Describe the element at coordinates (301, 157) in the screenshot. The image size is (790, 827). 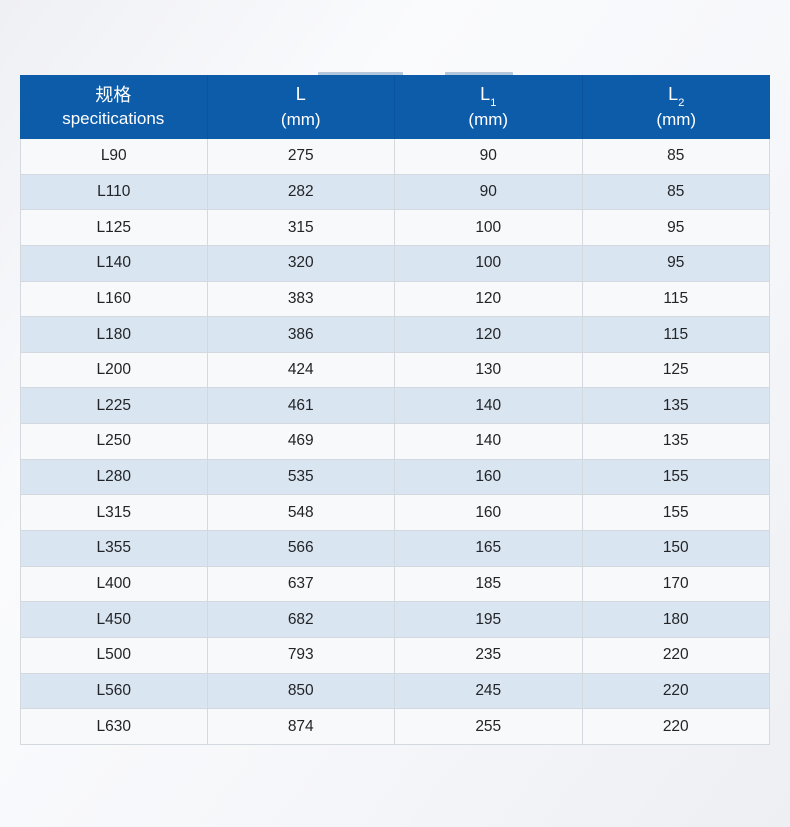
I see `l-cell: 275` at that location.